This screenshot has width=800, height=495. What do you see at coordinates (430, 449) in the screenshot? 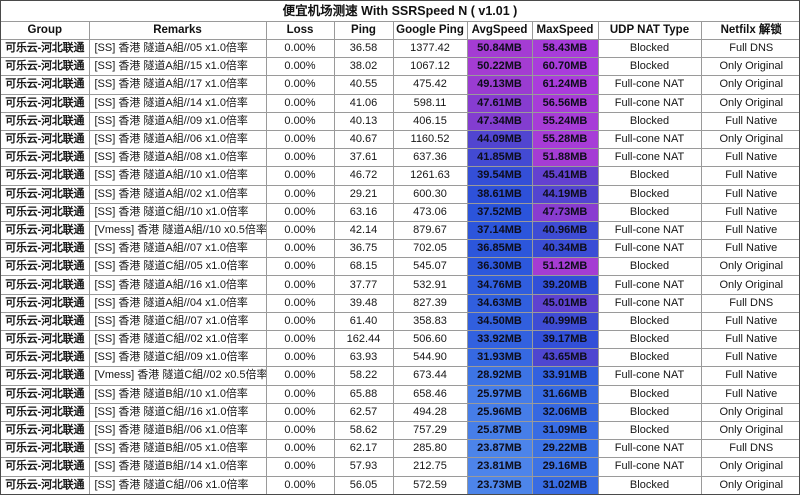
I see `google-ping-cell: 285.80` at bounding box center [430, 449].